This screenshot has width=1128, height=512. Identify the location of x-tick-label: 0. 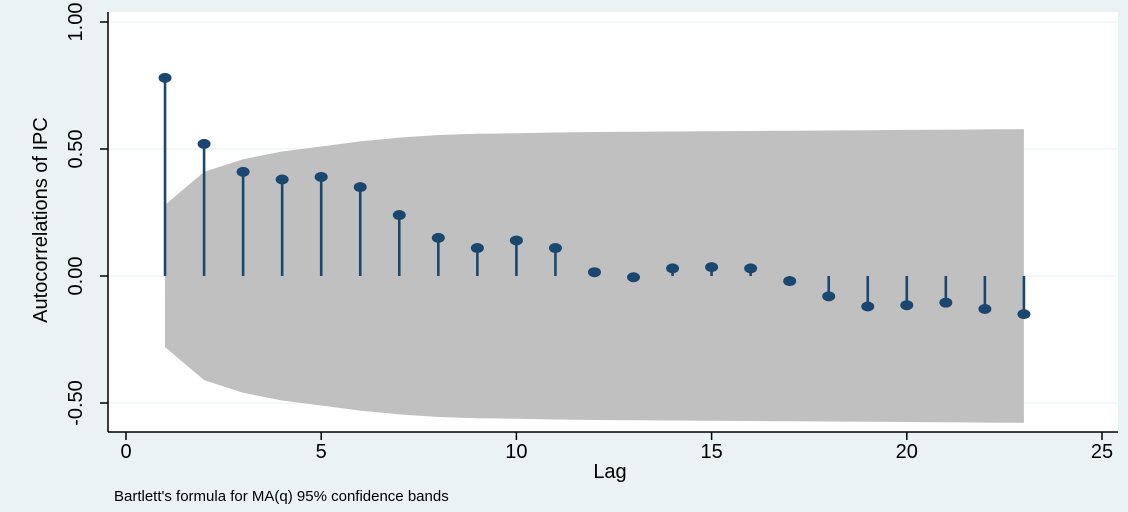
(125, 452).